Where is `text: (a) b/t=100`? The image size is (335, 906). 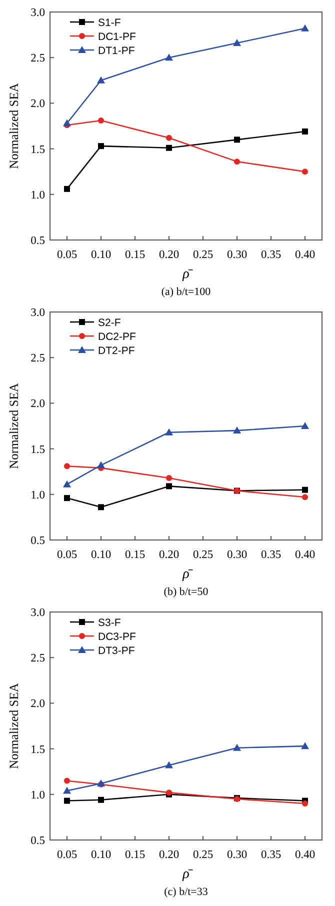 text: (a) b/t=100 is located at coordinates (186, 292).